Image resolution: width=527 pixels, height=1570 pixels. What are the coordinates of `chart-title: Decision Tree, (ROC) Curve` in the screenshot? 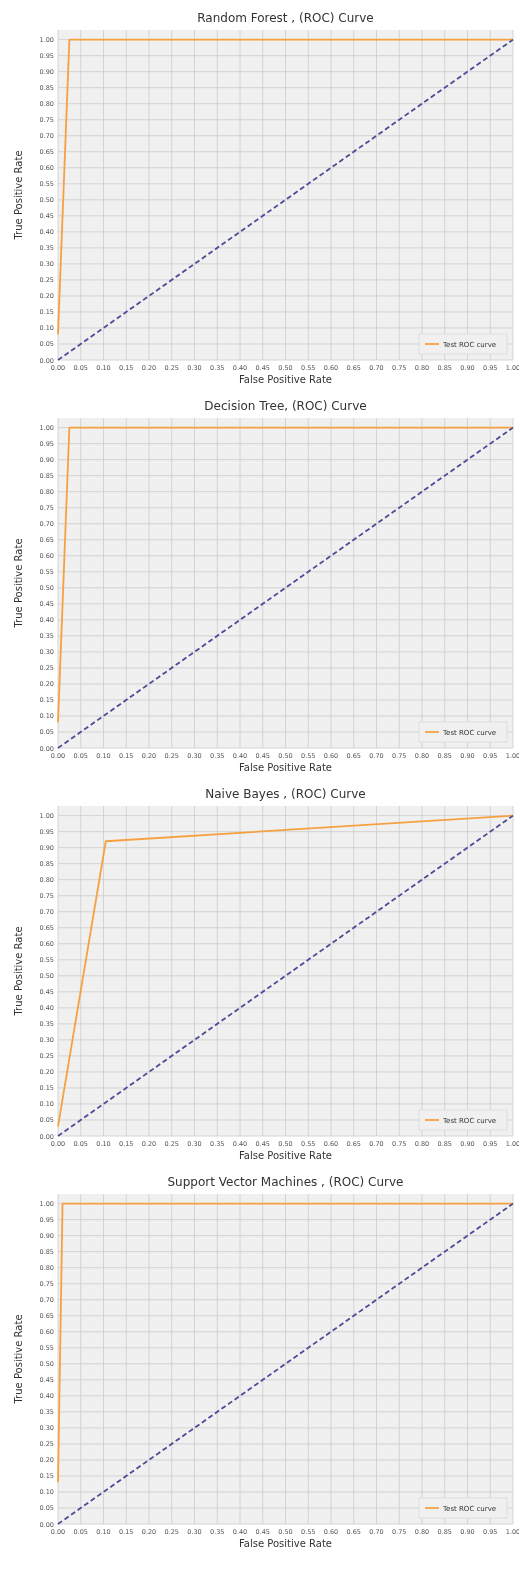 It's located at (285, 406).